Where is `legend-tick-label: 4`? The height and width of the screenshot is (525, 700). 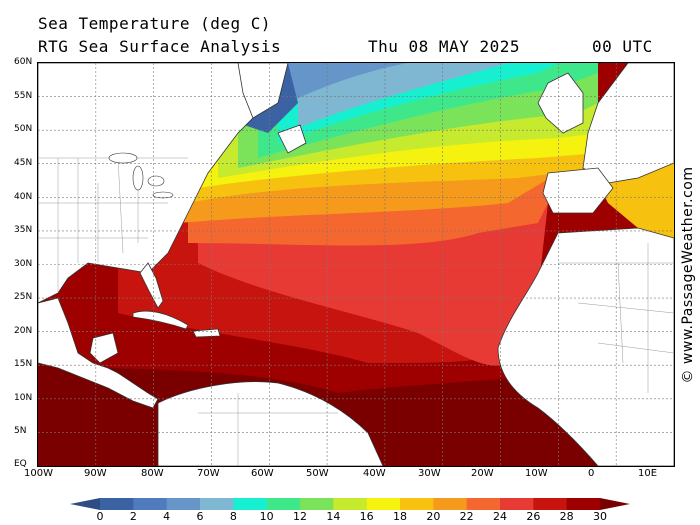 legend-tick-label: 4 is located at coordinates (167, 516).